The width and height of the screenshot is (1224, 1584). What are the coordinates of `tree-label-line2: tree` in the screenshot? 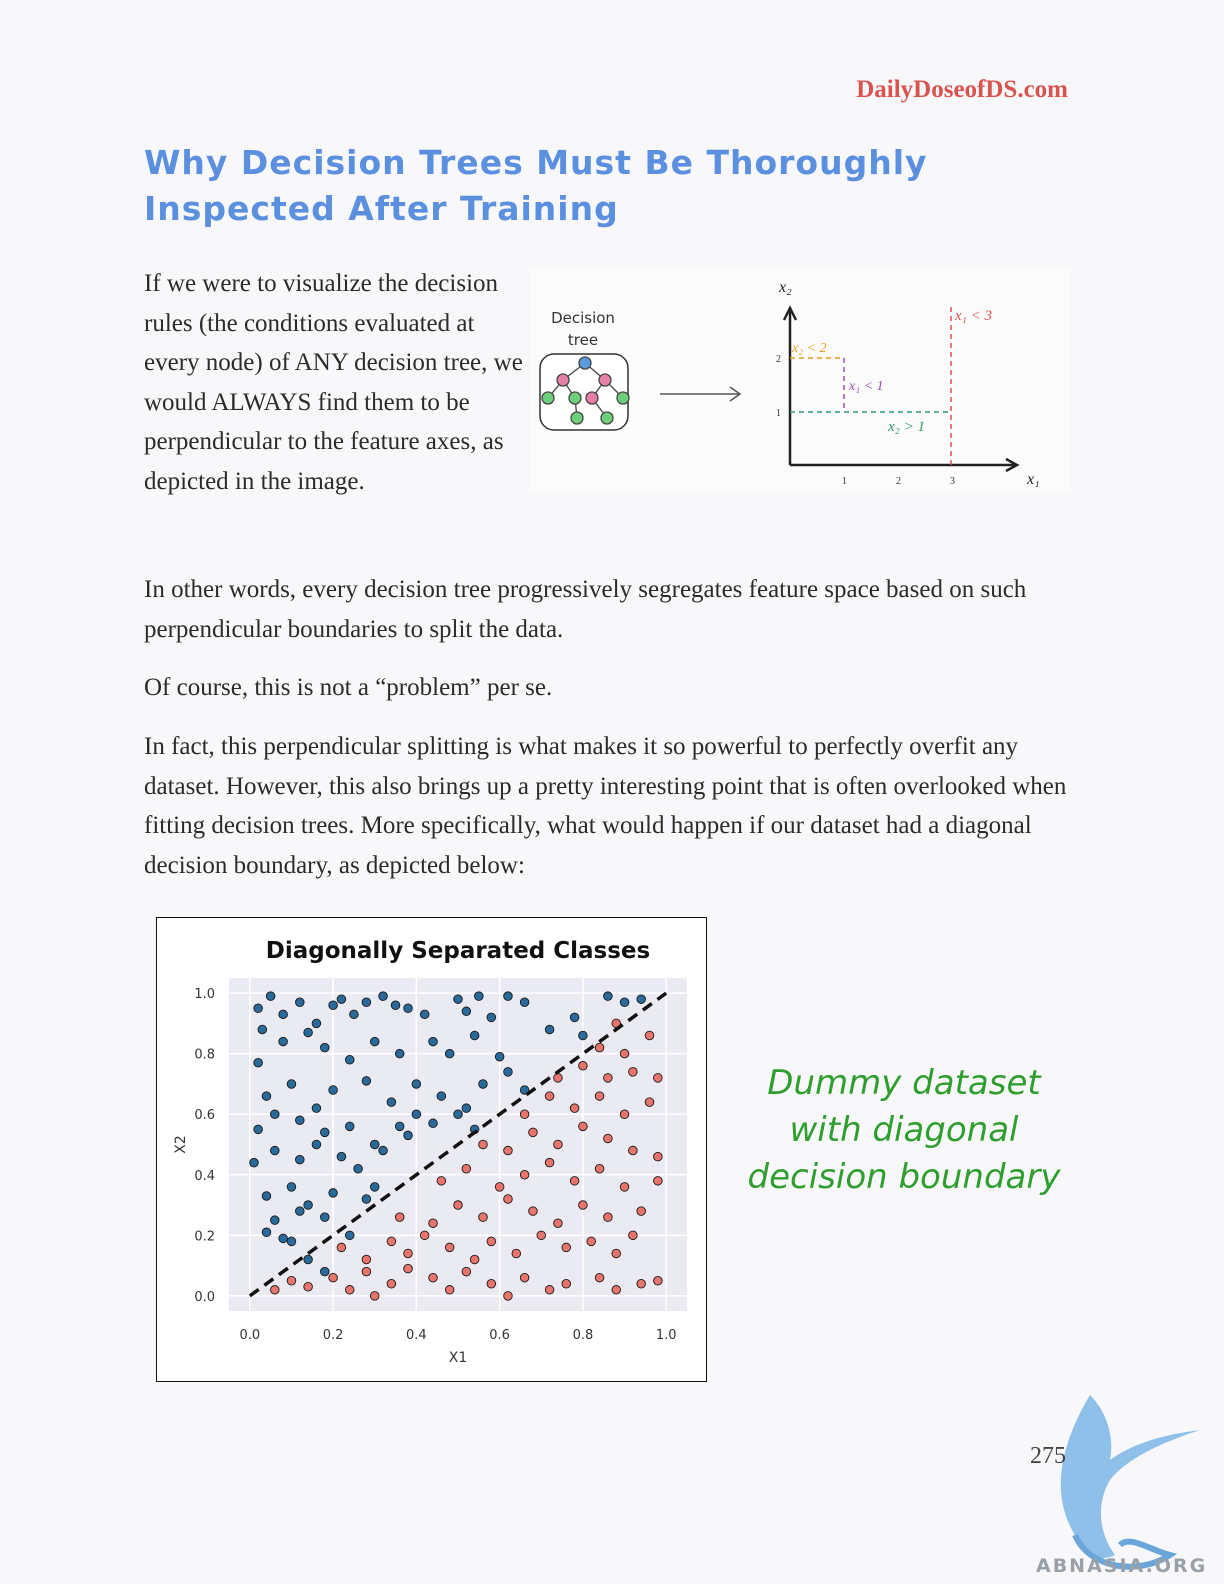 It's located at (583, 340).